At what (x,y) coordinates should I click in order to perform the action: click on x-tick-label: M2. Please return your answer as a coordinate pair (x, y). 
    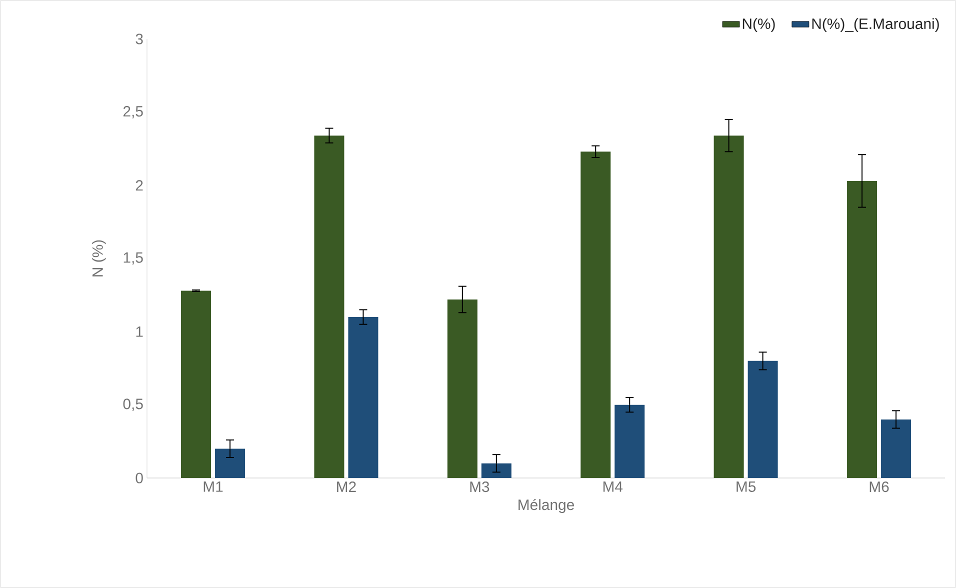
    Looking at the image, I should click on (346, 487).